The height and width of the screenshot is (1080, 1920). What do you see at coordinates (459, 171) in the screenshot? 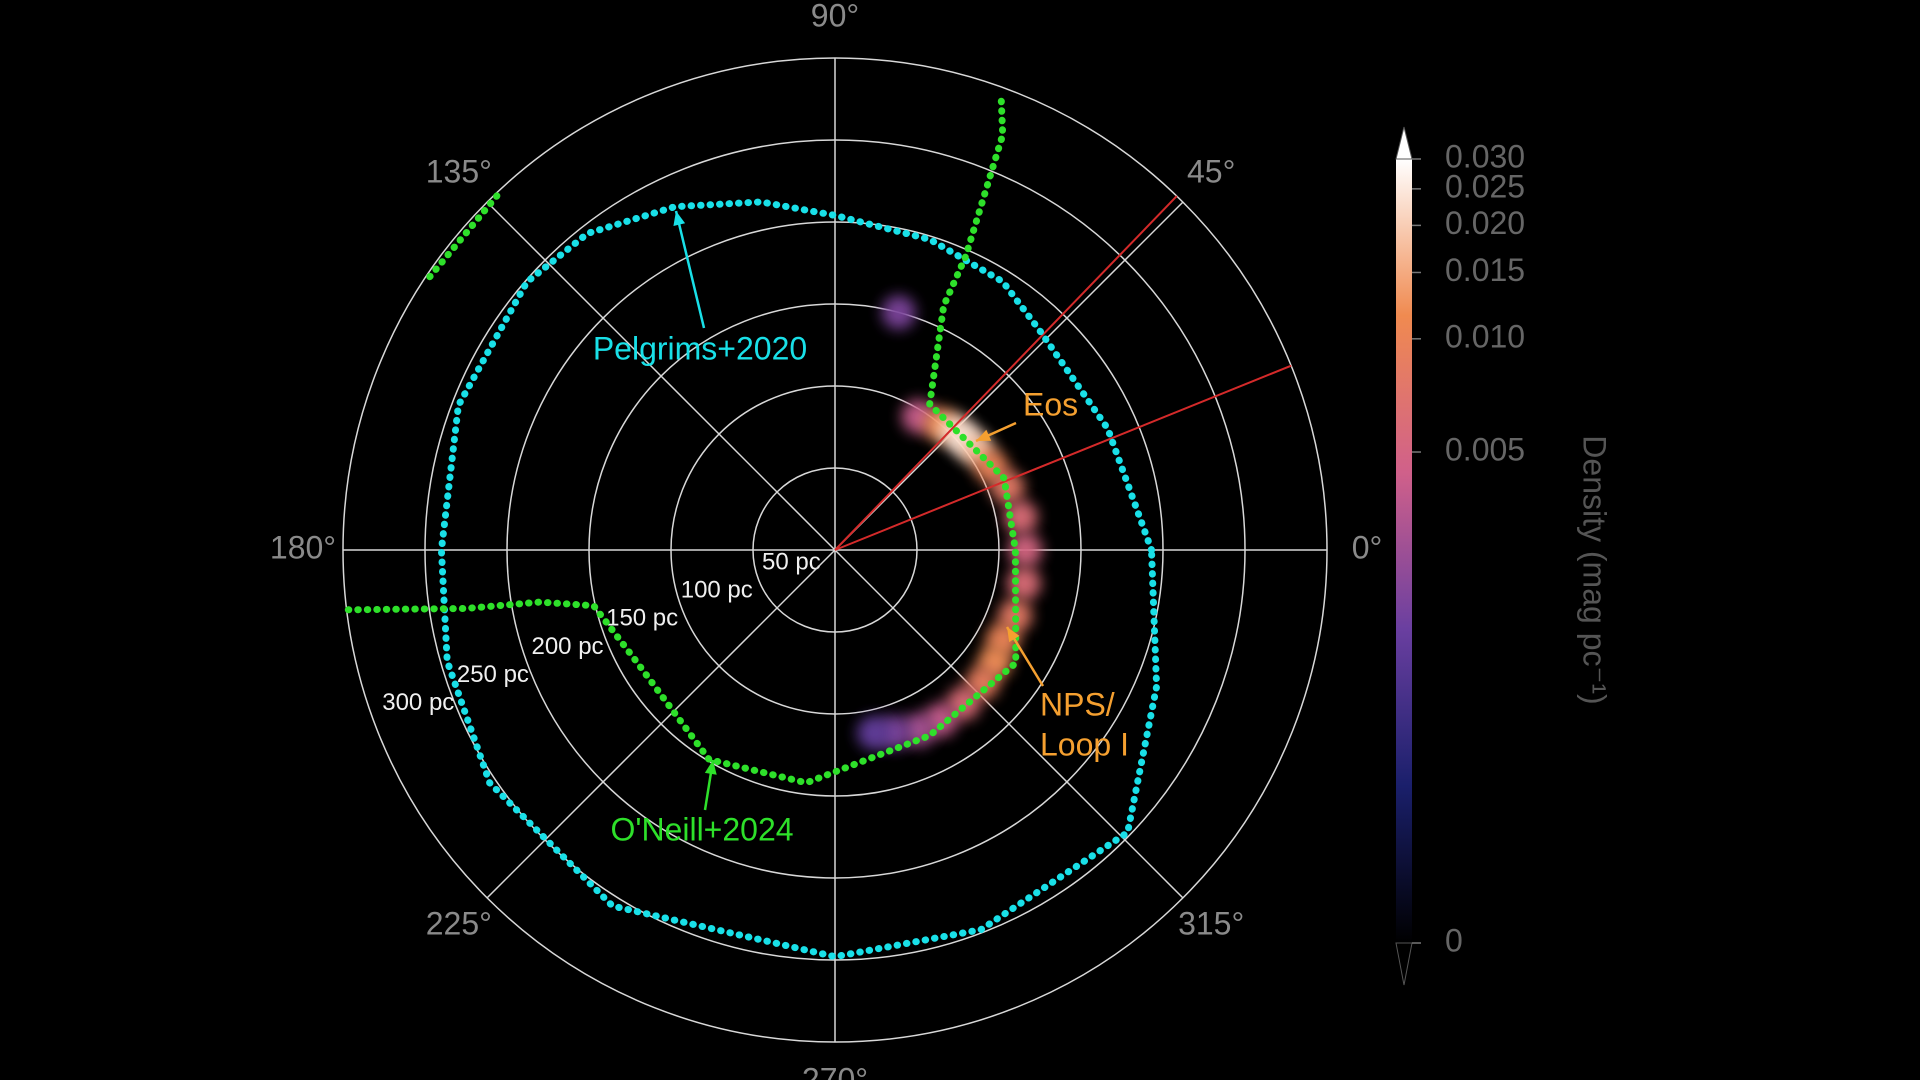
I see `theta-tick-label: 135°` at bounding box center [459, 171].